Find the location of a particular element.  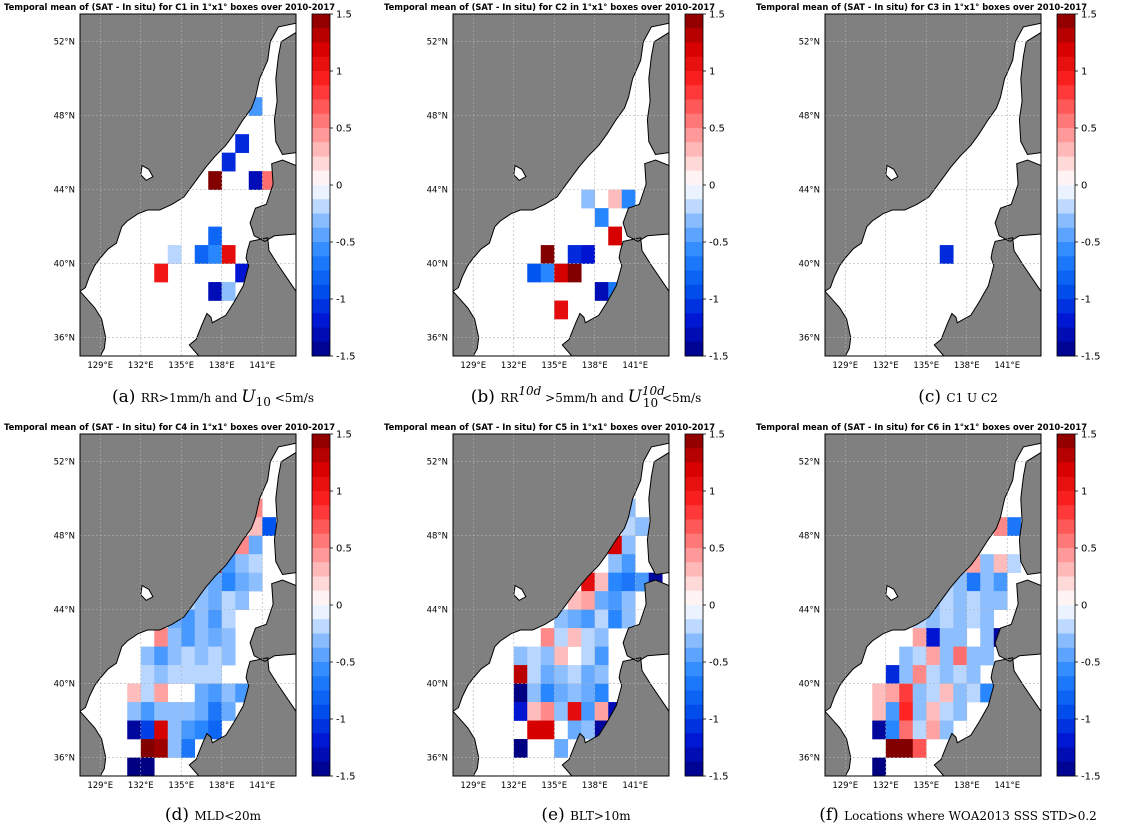

land-japan is located at coordinates (987, 677).